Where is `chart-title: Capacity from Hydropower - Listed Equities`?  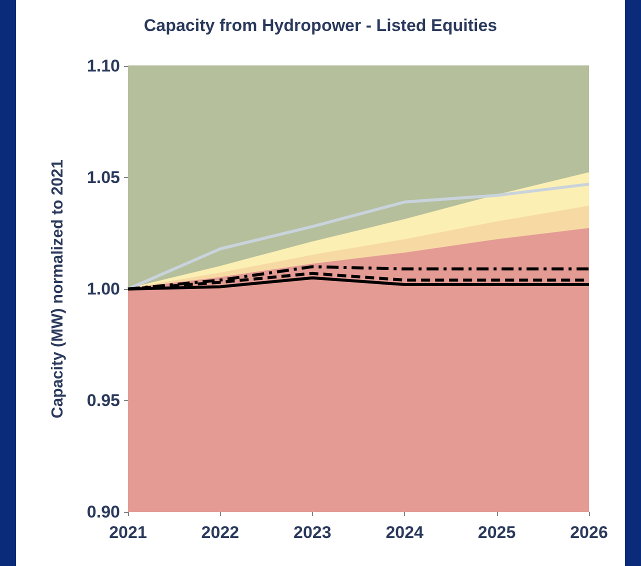
chart-title: Capacity from Hydropower - Listed Equities is located at coordinates (321, 25).